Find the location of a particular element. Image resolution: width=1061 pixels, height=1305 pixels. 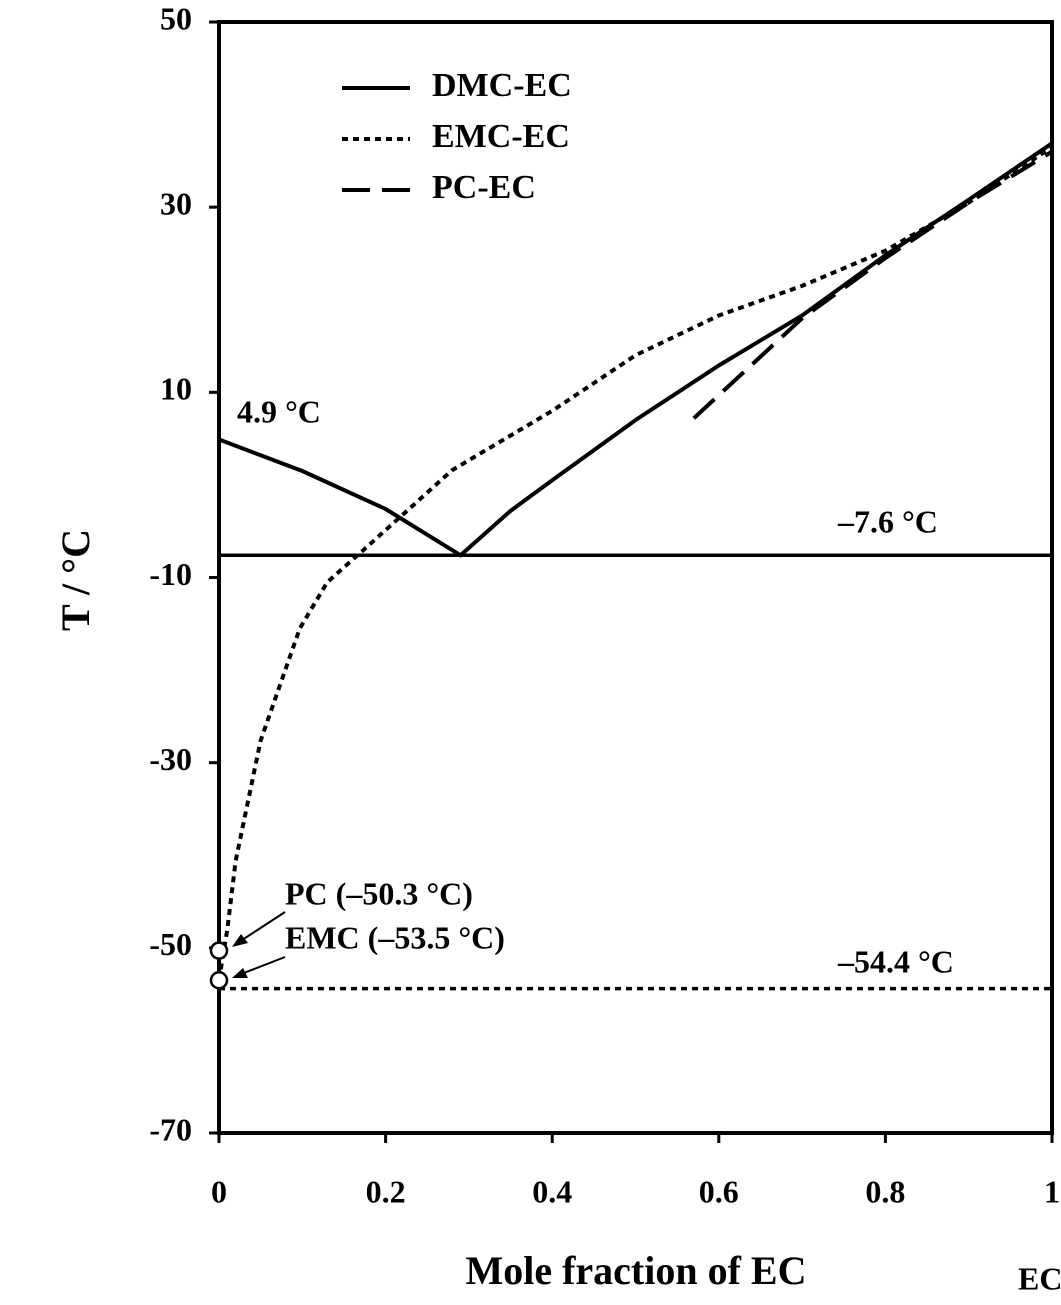

annotation: 4.9 °C is located at coordinates (279, 411).